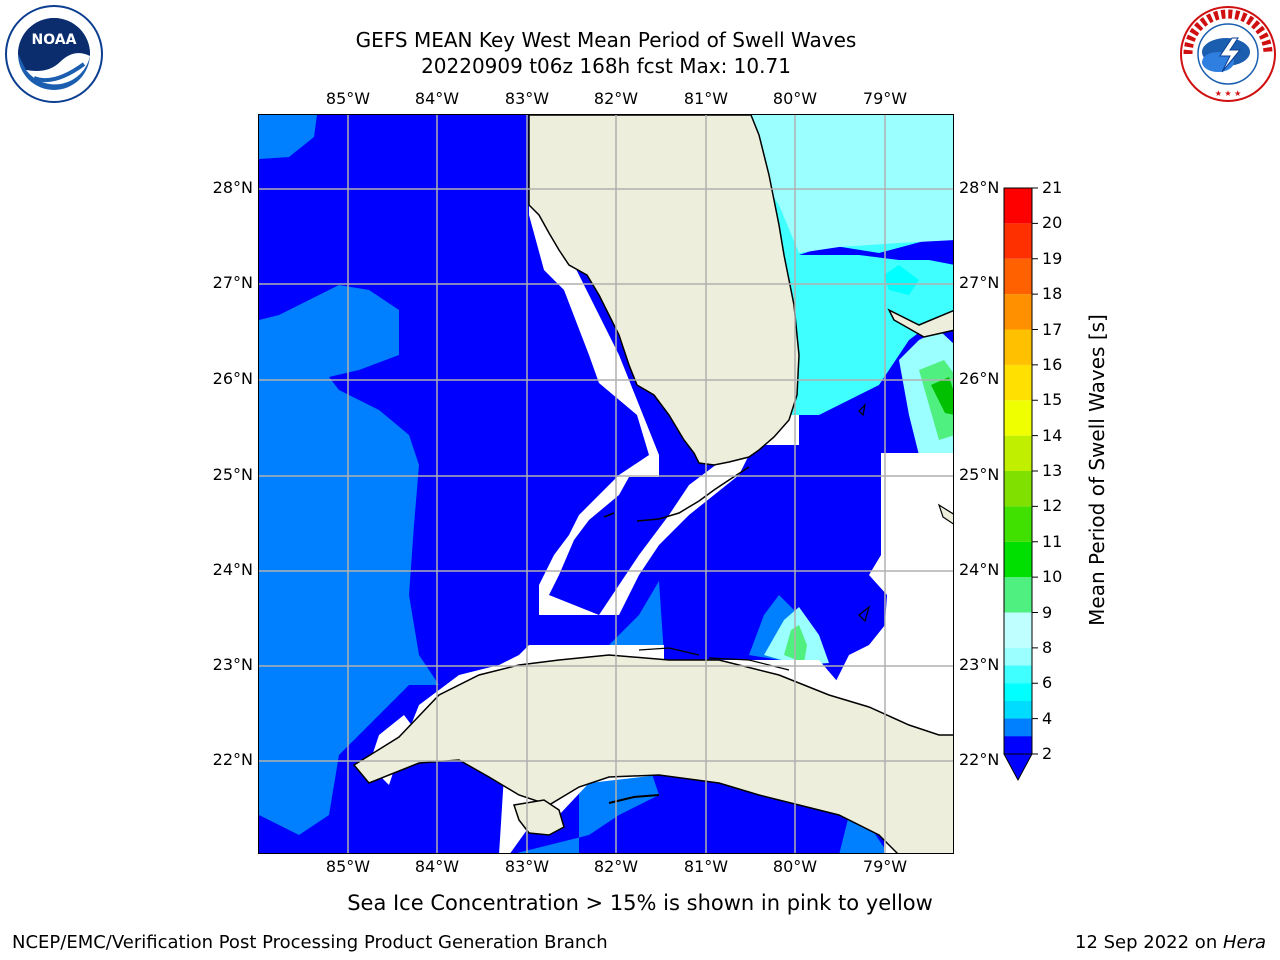 The image size is (1280, 960). Describe the element at coordinates (232, 664) in the screenshot. I see `lat-label-left: 23°N` at that location.